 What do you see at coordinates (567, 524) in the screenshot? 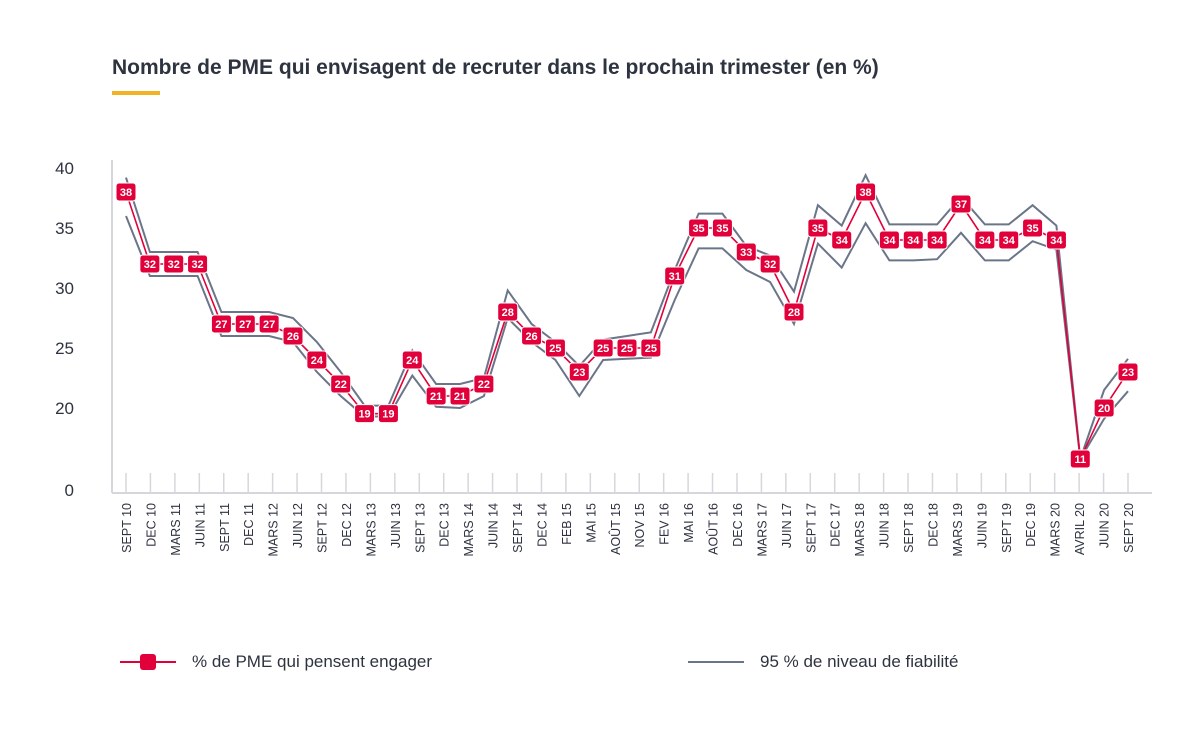
I see `x-tick-label: FEB 15` at bounding box center [567, 524].